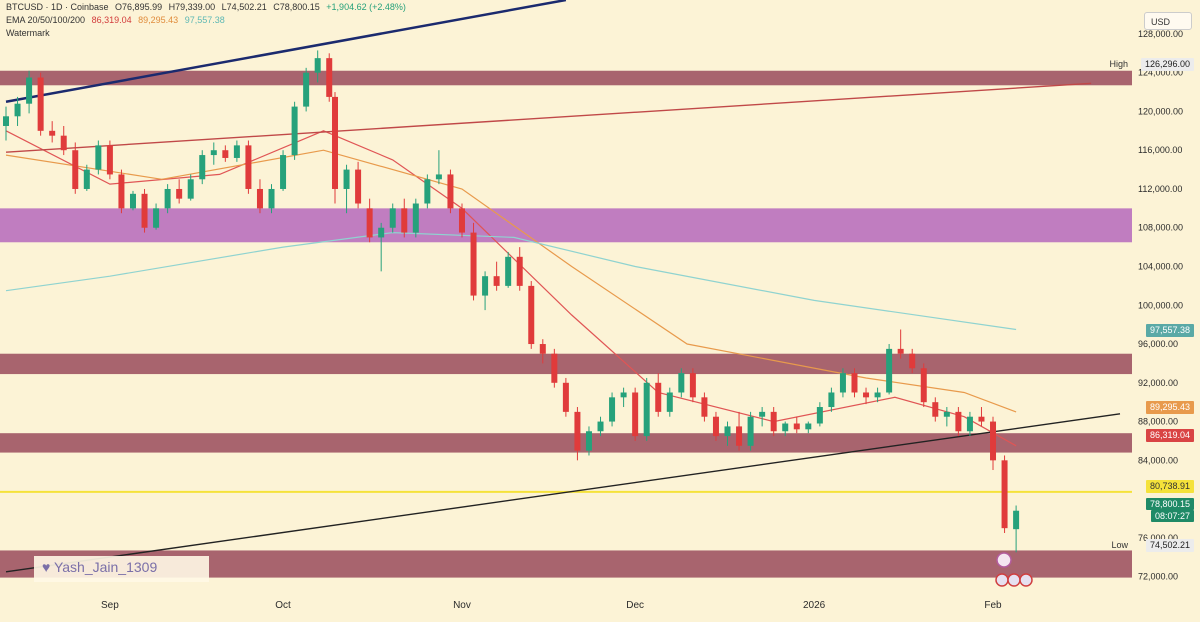 Image resolution: width=1200 pixels, height=622 pixels. Describe the element at coordinates (57, 7) in the screenshot. I see `symbol-label: BTCUSD · 1D · Coinbase` at that location.